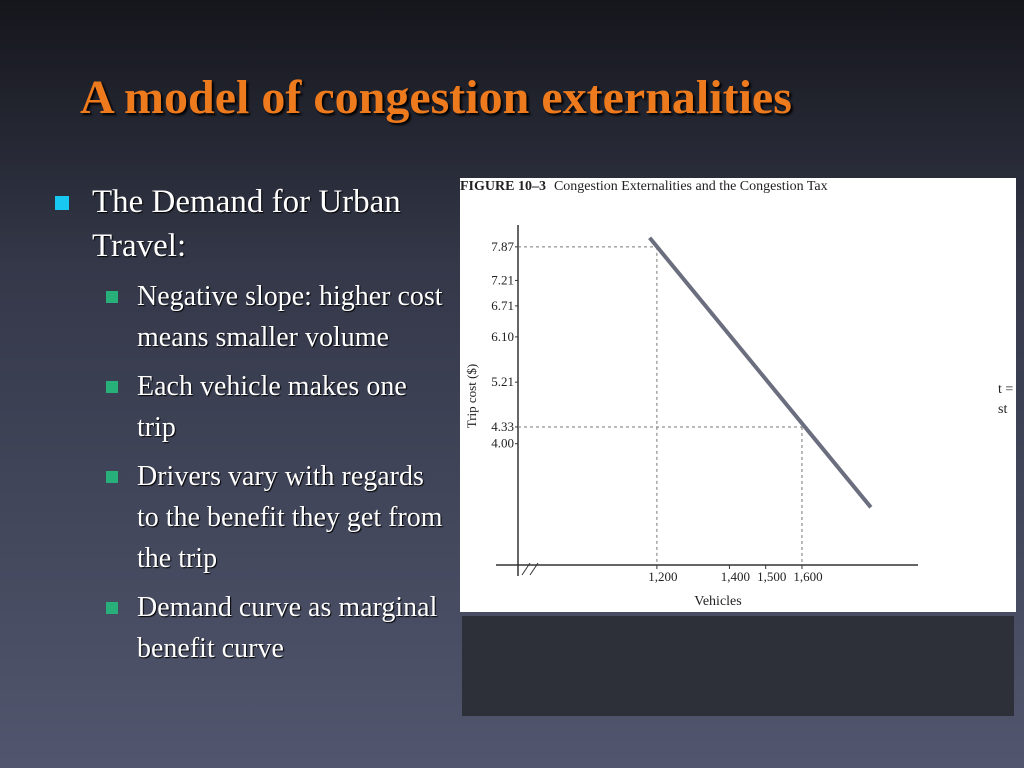  I want to click on cropped-text: t =, so click(1005, 389).